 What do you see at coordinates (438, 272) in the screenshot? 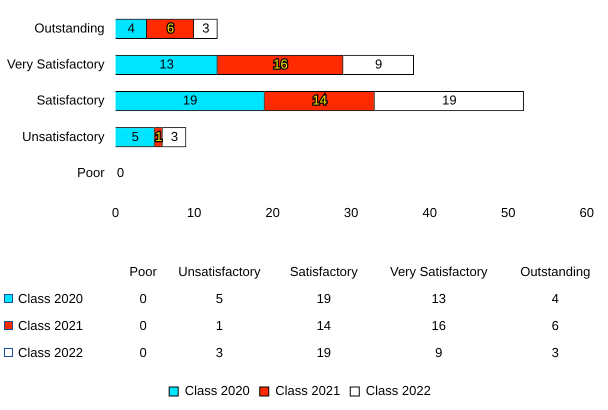
I see `category-label: Very Satisfactory` at bounding box center [438, 272].